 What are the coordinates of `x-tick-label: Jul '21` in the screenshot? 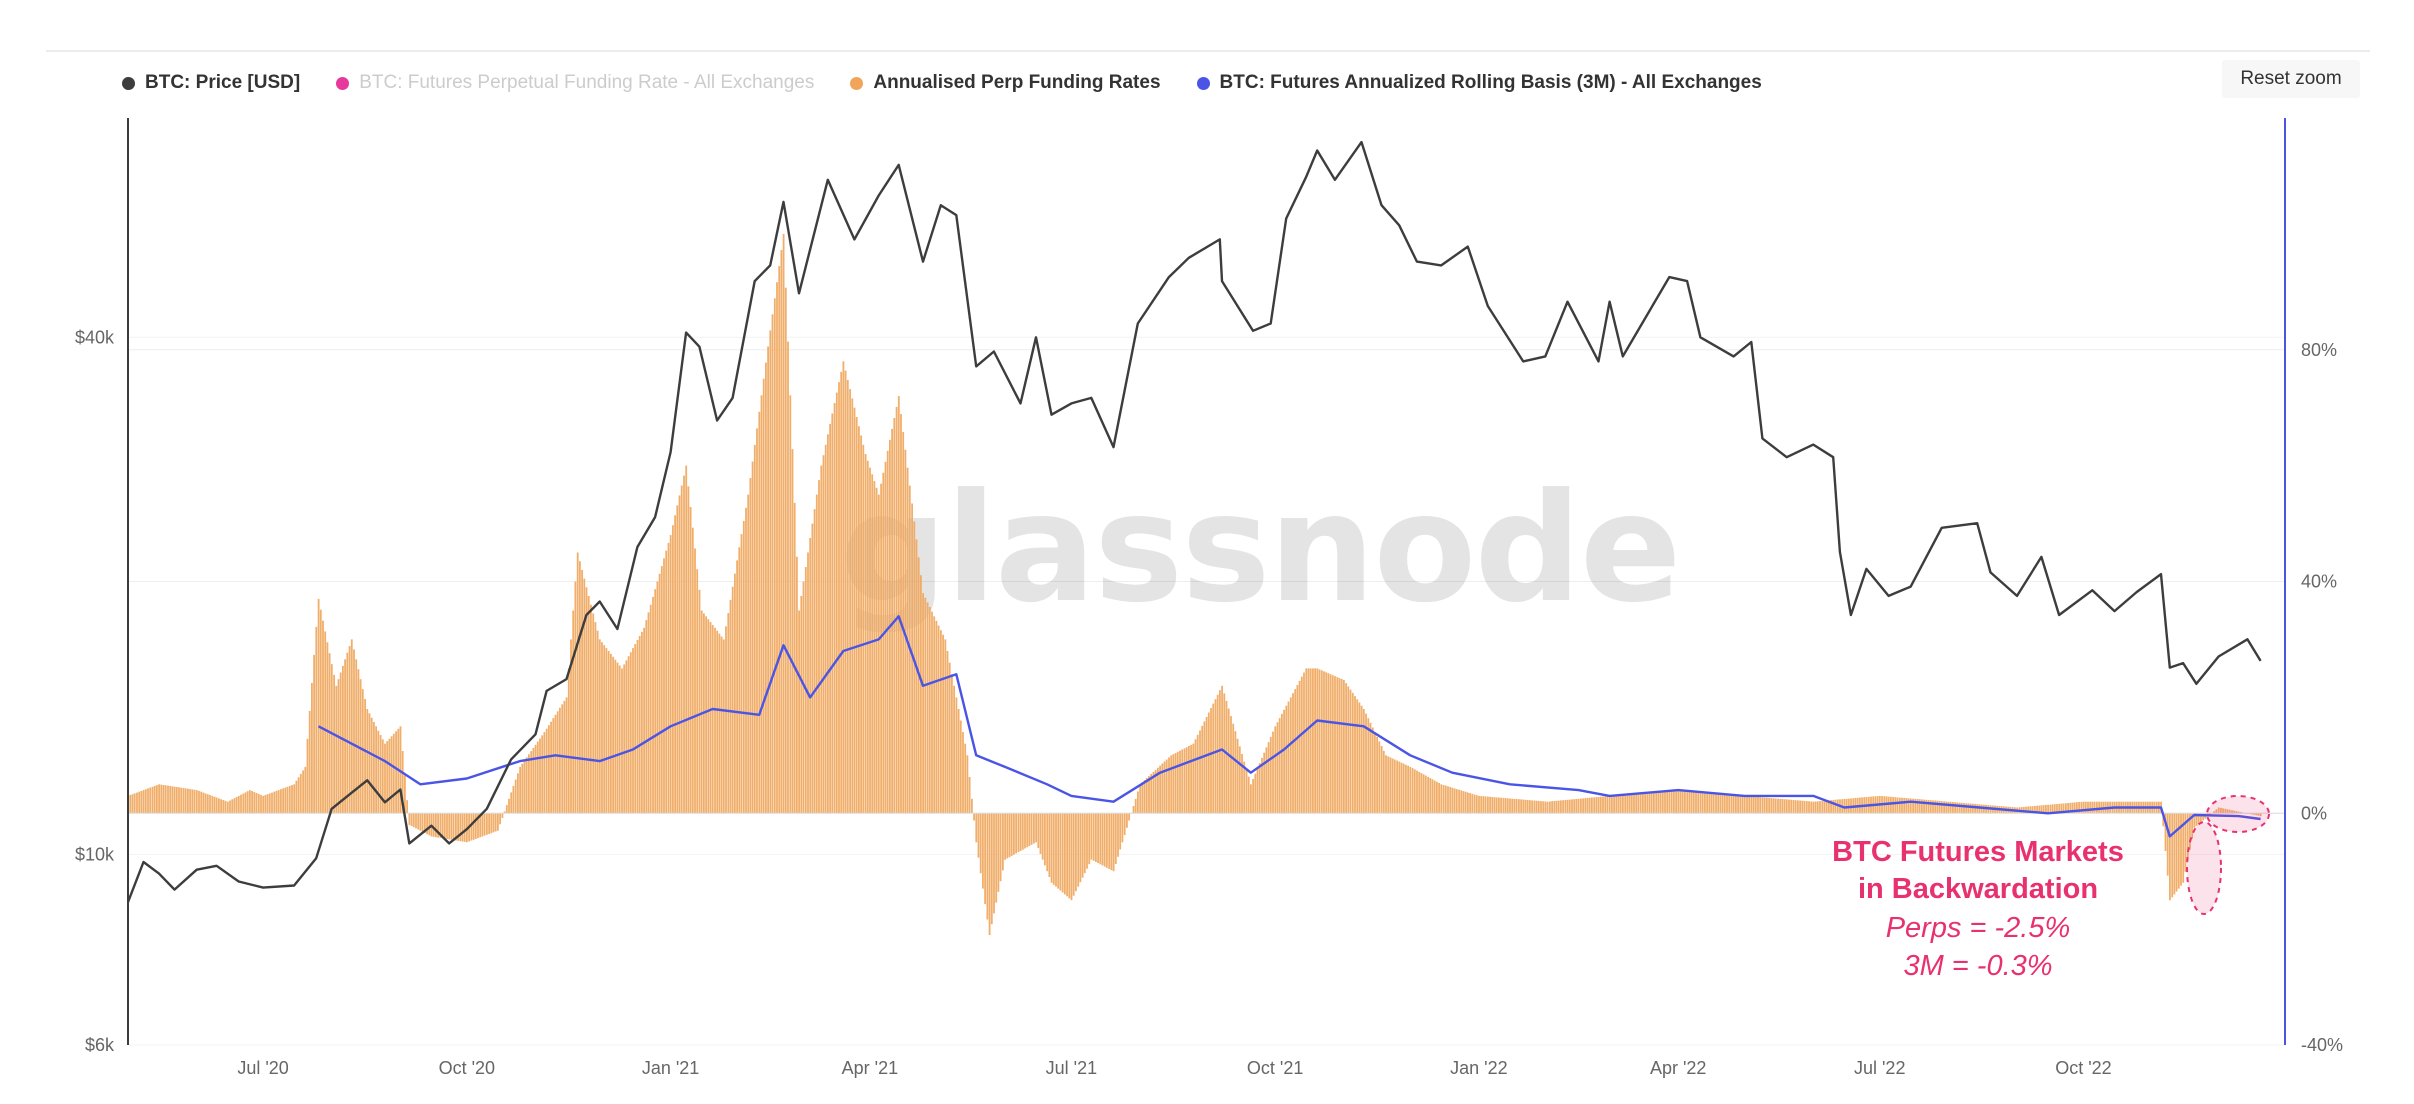 It's located at (1071, 1068).